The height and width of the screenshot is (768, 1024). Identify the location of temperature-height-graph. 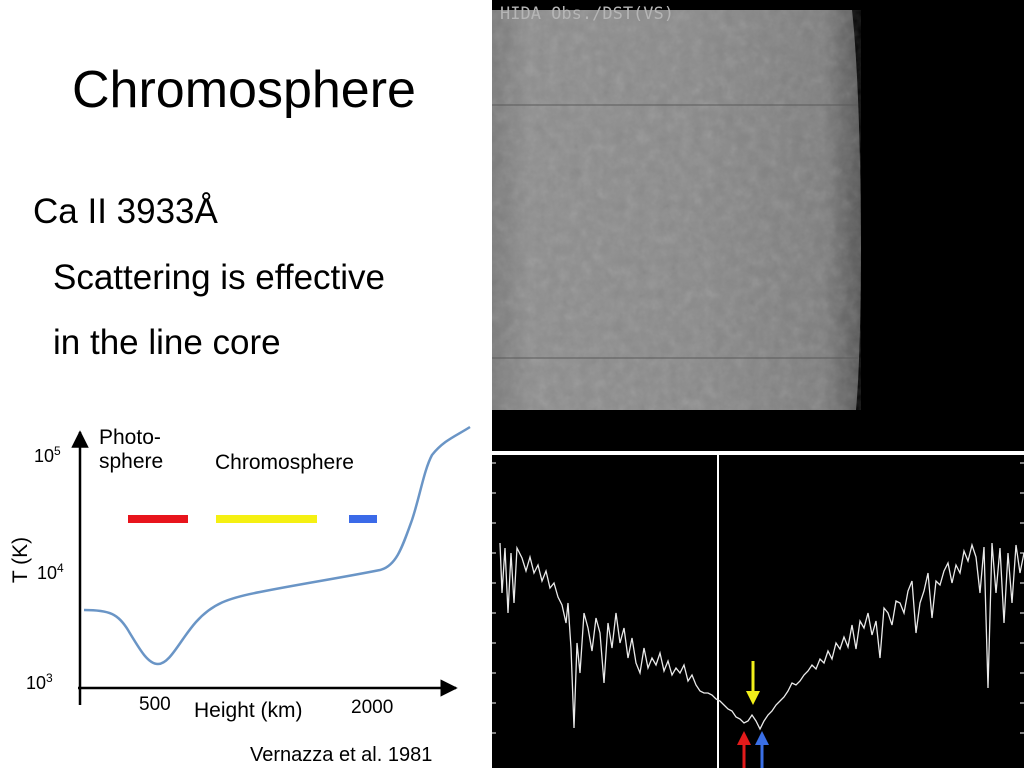
(271, 565).